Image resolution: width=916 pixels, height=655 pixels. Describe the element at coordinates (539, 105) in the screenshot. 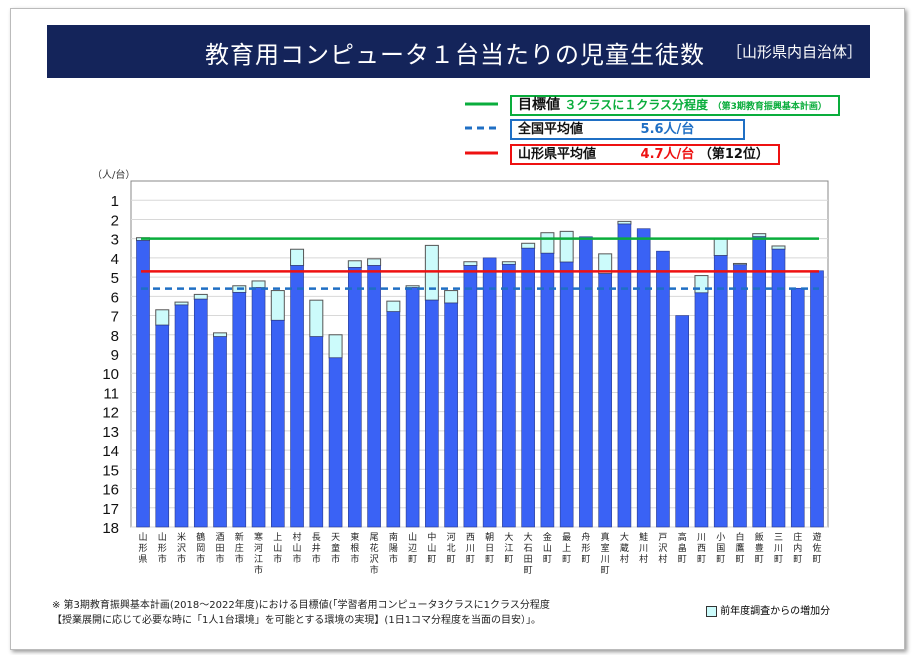

I see `legend-target-label: 目標値` at that location.